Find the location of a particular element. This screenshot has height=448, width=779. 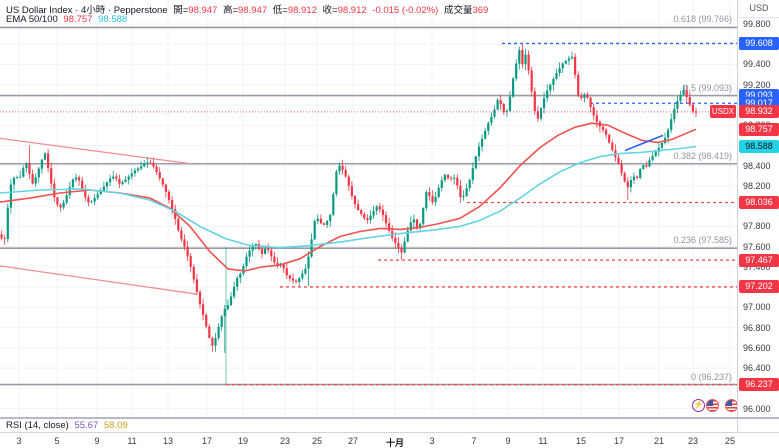

currency-label: USD is located at coordinates (758, 9).